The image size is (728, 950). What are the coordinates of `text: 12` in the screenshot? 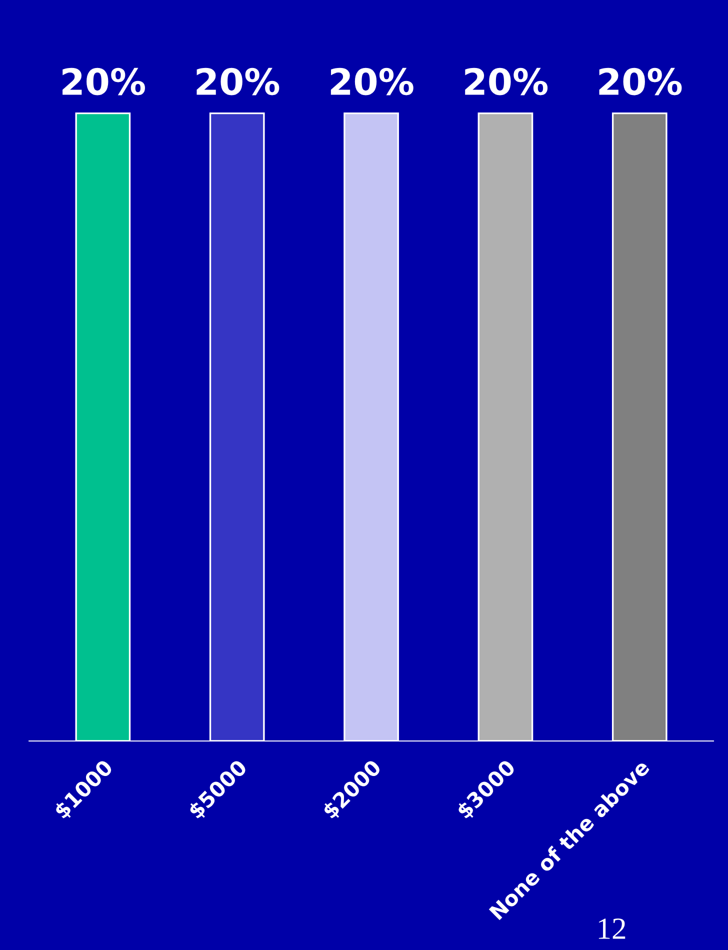 It's located at (612, 928).